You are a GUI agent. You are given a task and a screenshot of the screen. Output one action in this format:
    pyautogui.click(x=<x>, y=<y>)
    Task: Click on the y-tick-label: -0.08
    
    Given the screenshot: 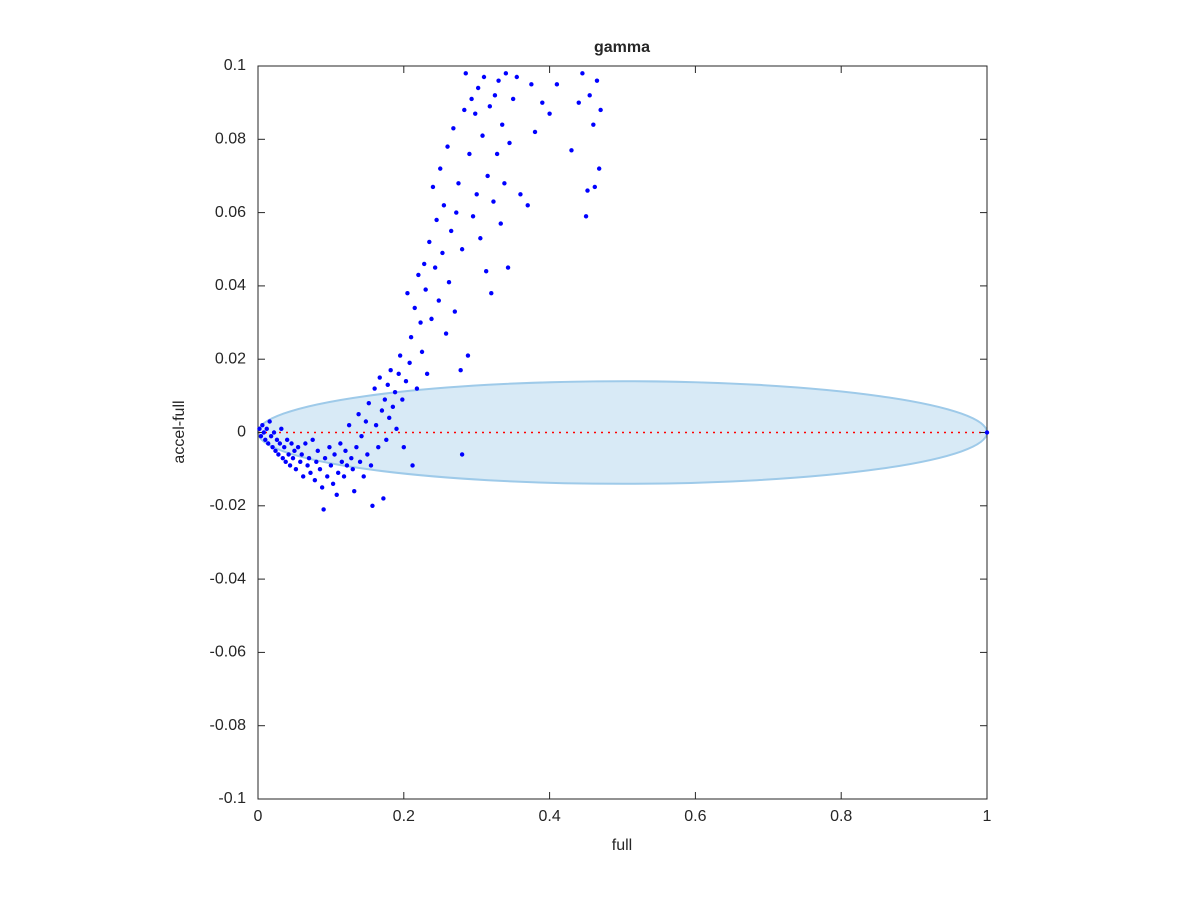 What is the action you would take?
    pyautogui.click(x=228, y=725)
    